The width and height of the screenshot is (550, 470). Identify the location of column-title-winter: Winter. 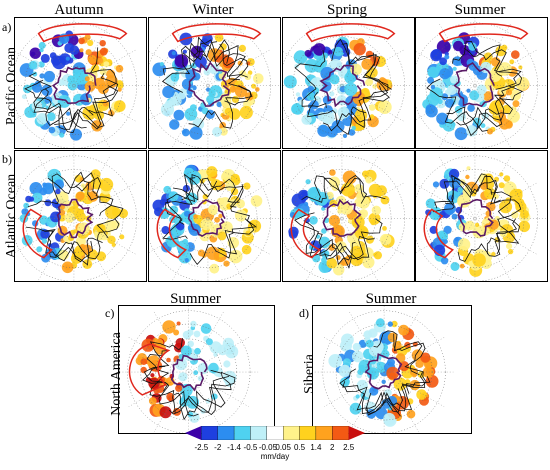
(213, 10).